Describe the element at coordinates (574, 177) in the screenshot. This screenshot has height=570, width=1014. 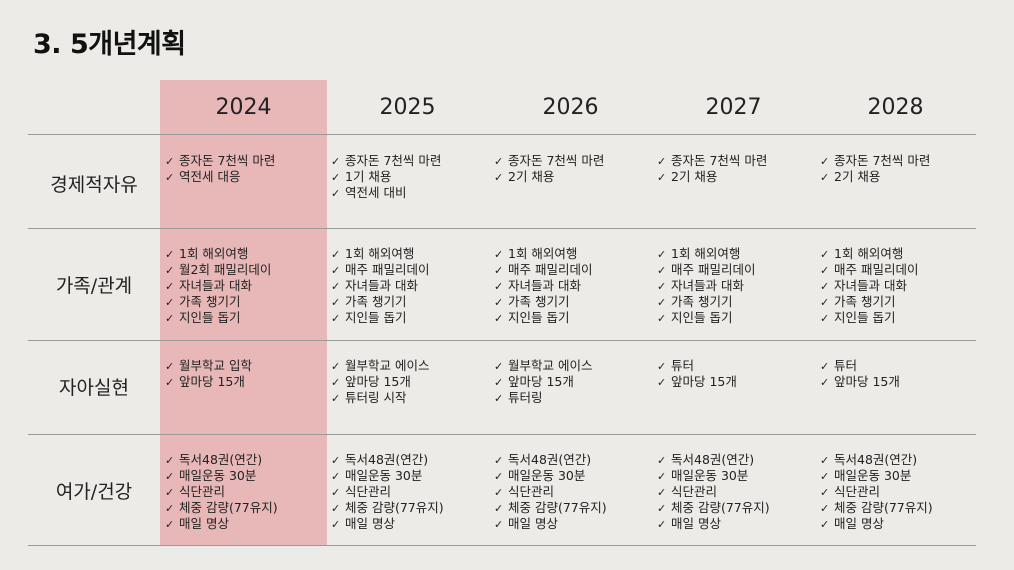
I see `list-item: ✓ 2기 채용` at that location.